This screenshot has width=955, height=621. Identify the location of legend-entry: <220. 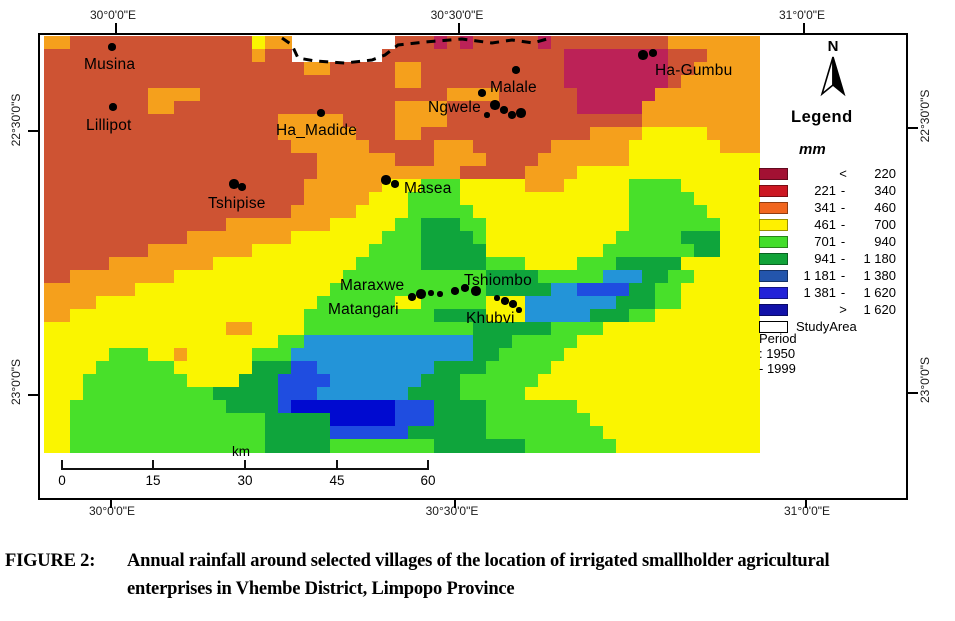
(827, 173).